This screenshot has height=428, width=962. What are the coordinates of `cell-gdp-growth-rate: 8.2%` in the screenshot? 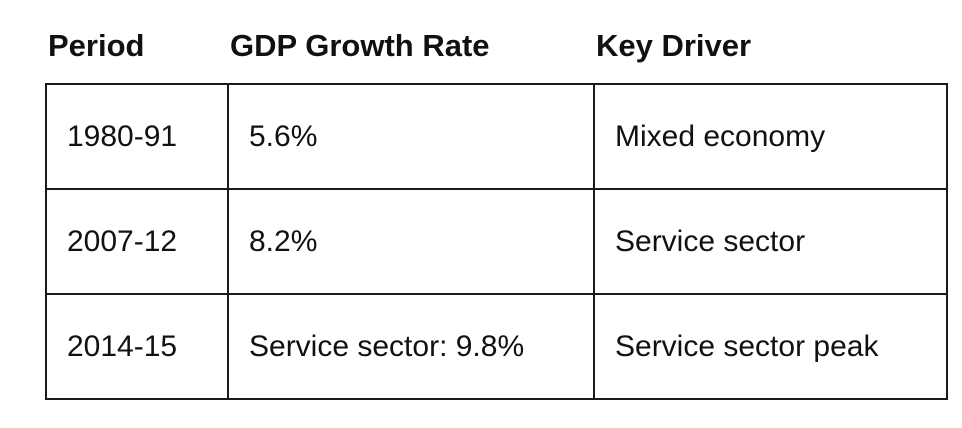 It's located at (411, 241).